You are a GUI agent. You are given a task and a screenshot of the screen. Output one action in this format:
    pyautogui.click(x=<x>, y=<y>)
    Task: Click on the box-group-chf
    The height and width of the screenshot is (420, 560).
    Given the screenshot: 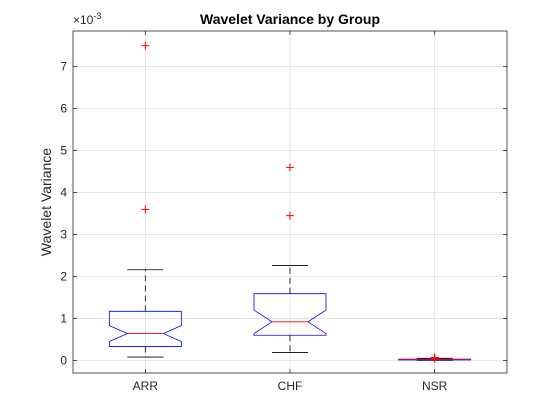 What is the action you would take?
    pyautogui.click(x=290, y=258)
    